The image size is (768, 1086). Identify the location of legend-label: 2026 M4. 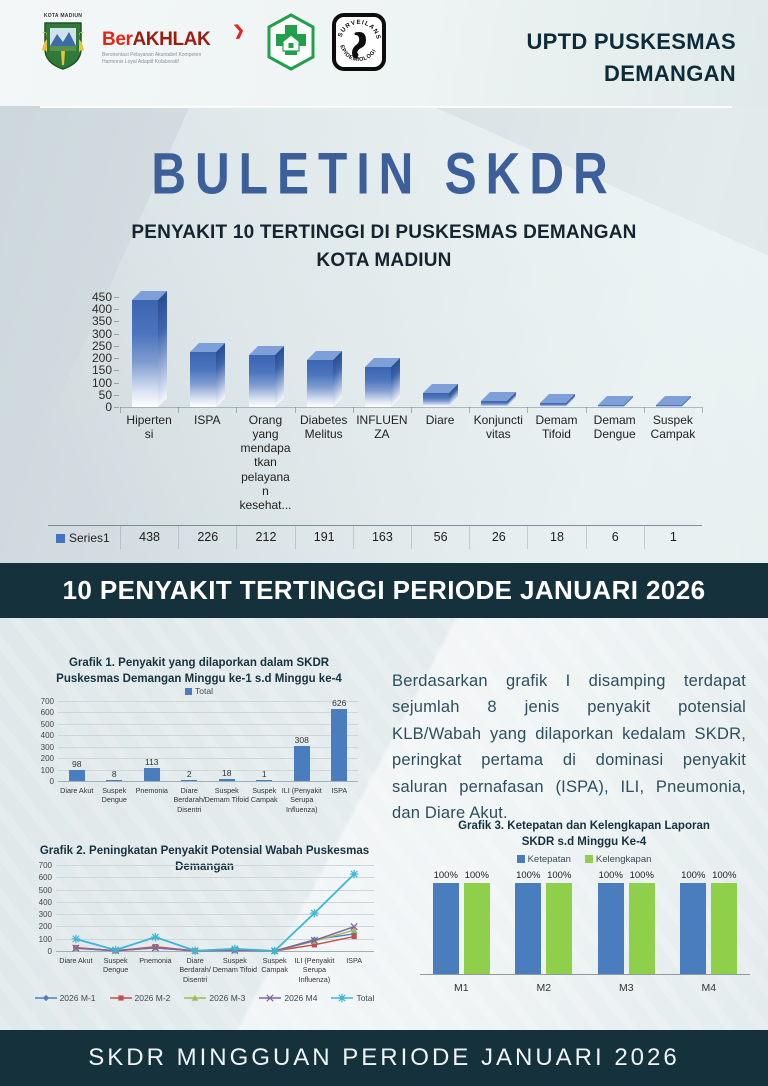
(301, 998).